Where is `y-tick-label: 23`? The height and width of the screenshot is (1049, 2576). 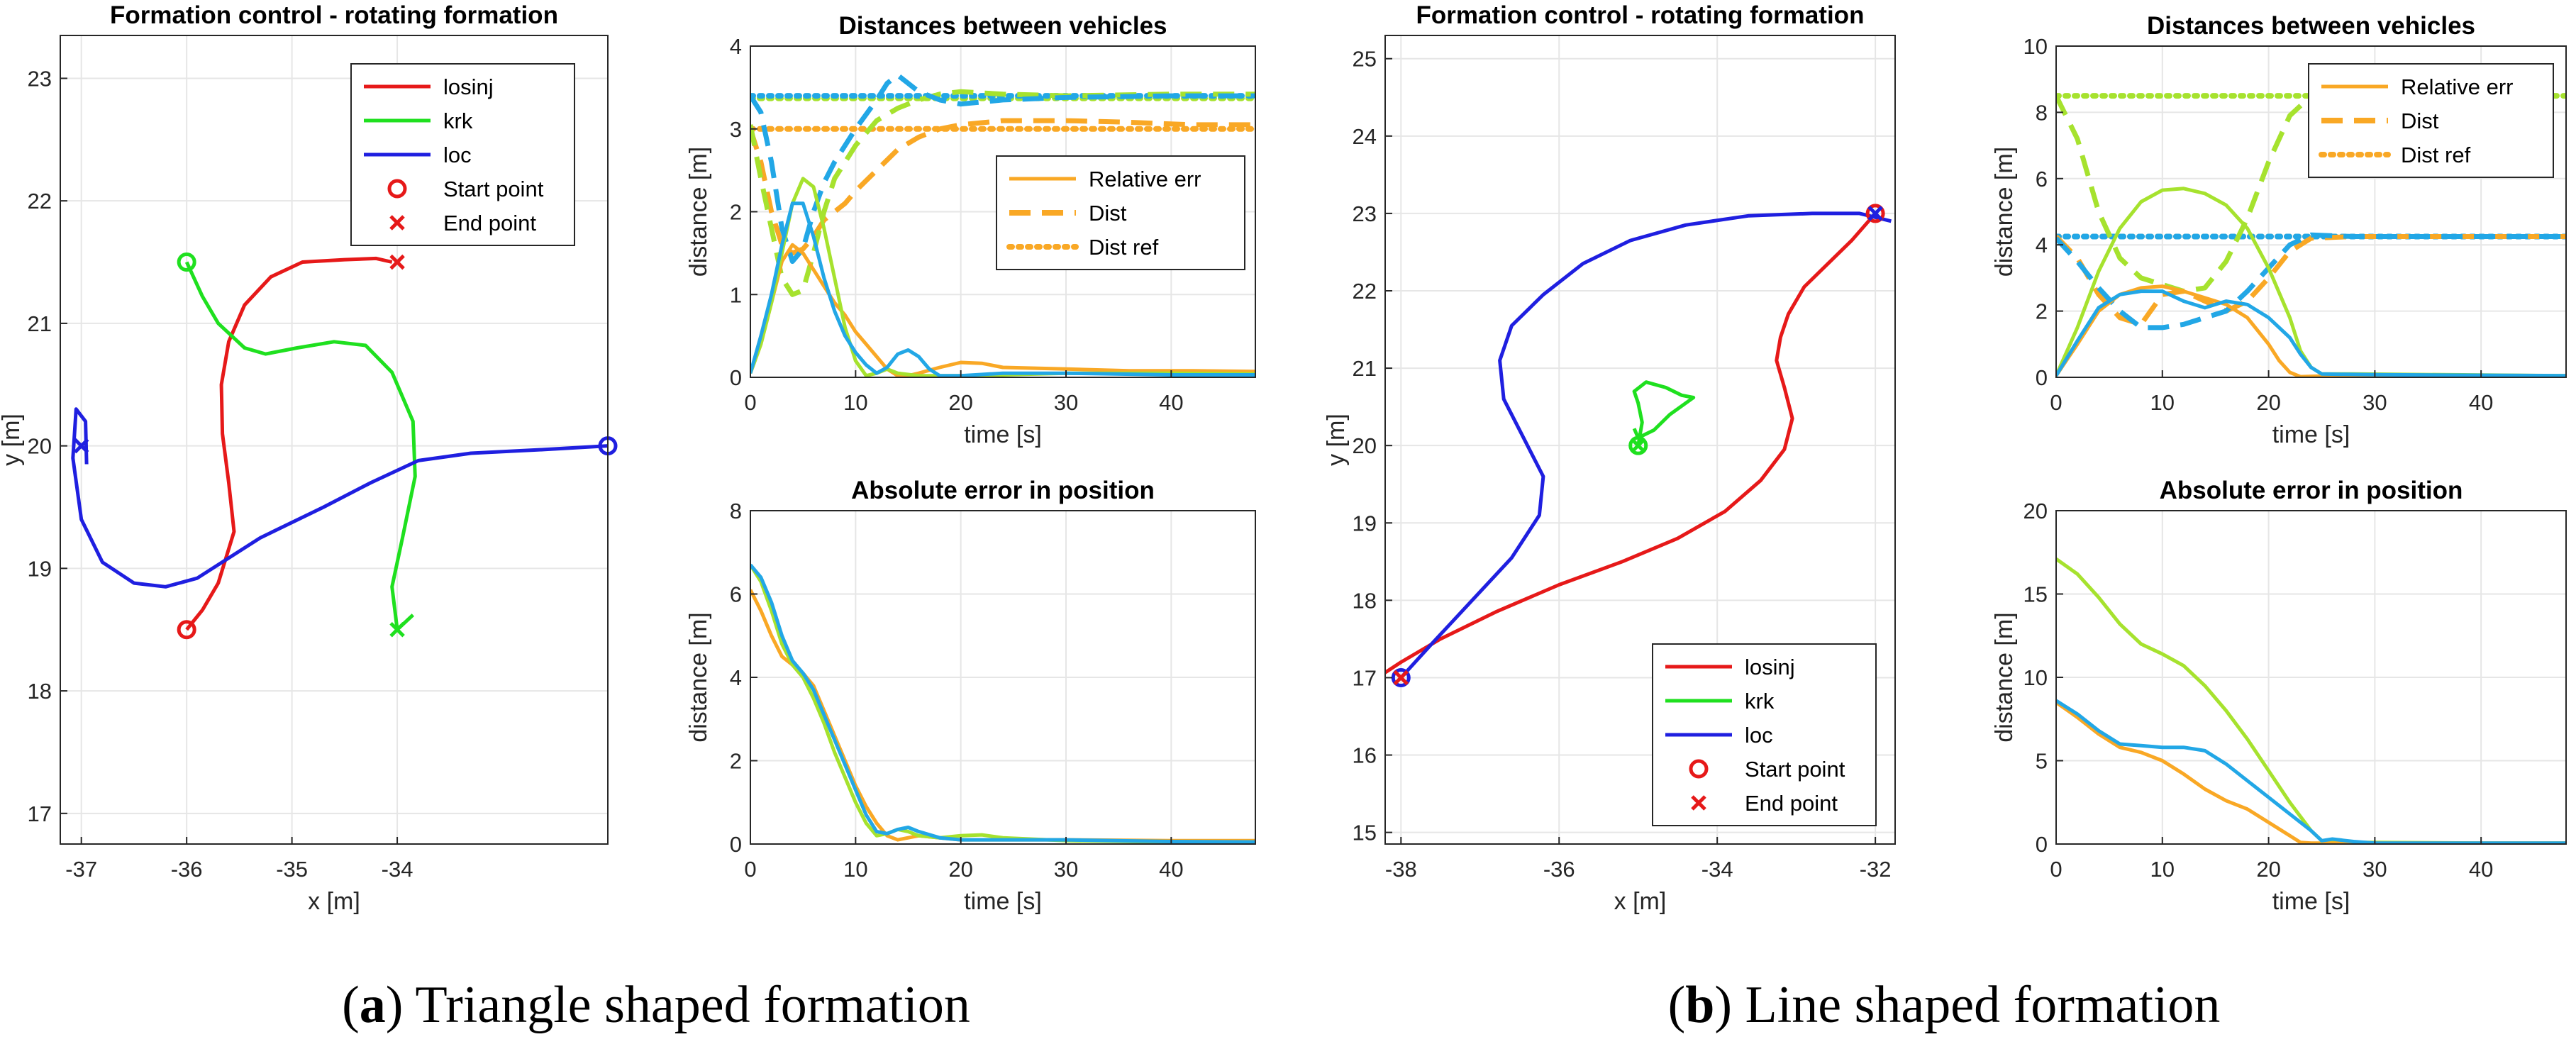
y-tick-label: 23 is located at coordinates (40, 78).